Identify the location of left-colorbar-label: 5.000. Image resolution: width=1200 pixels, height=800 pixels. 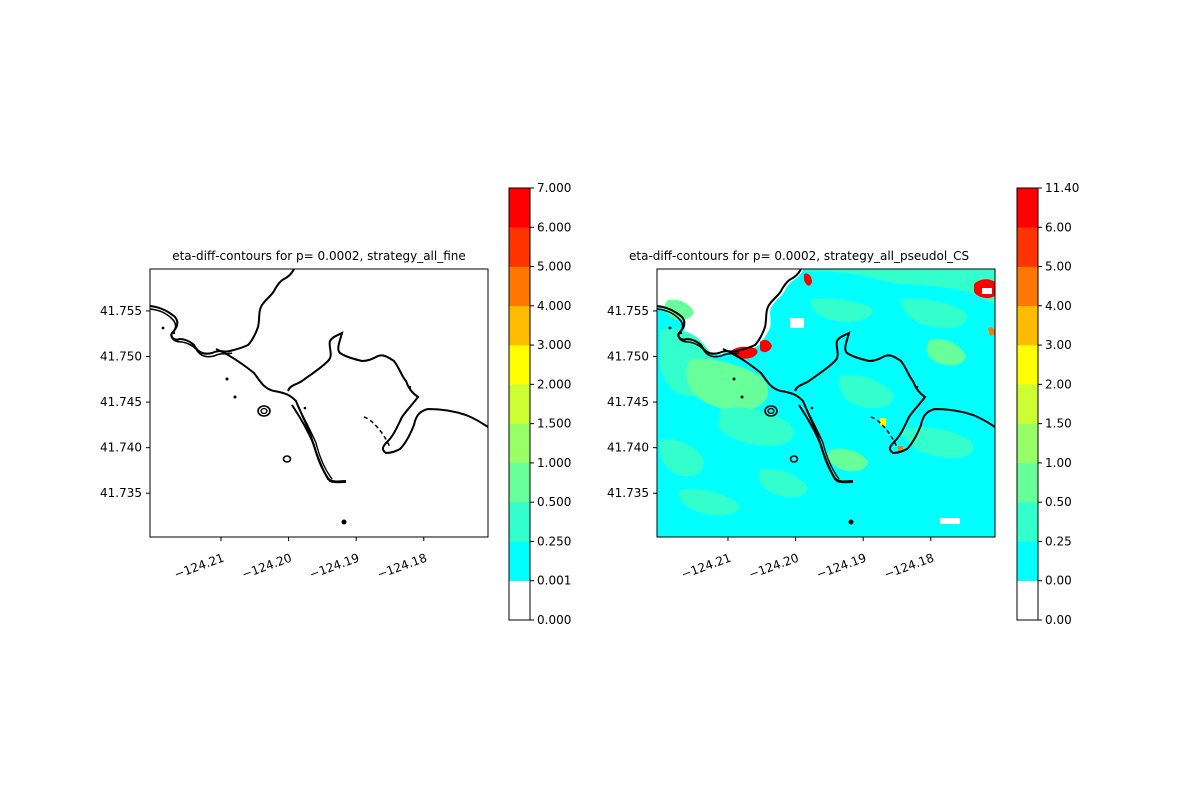
(554, 267).